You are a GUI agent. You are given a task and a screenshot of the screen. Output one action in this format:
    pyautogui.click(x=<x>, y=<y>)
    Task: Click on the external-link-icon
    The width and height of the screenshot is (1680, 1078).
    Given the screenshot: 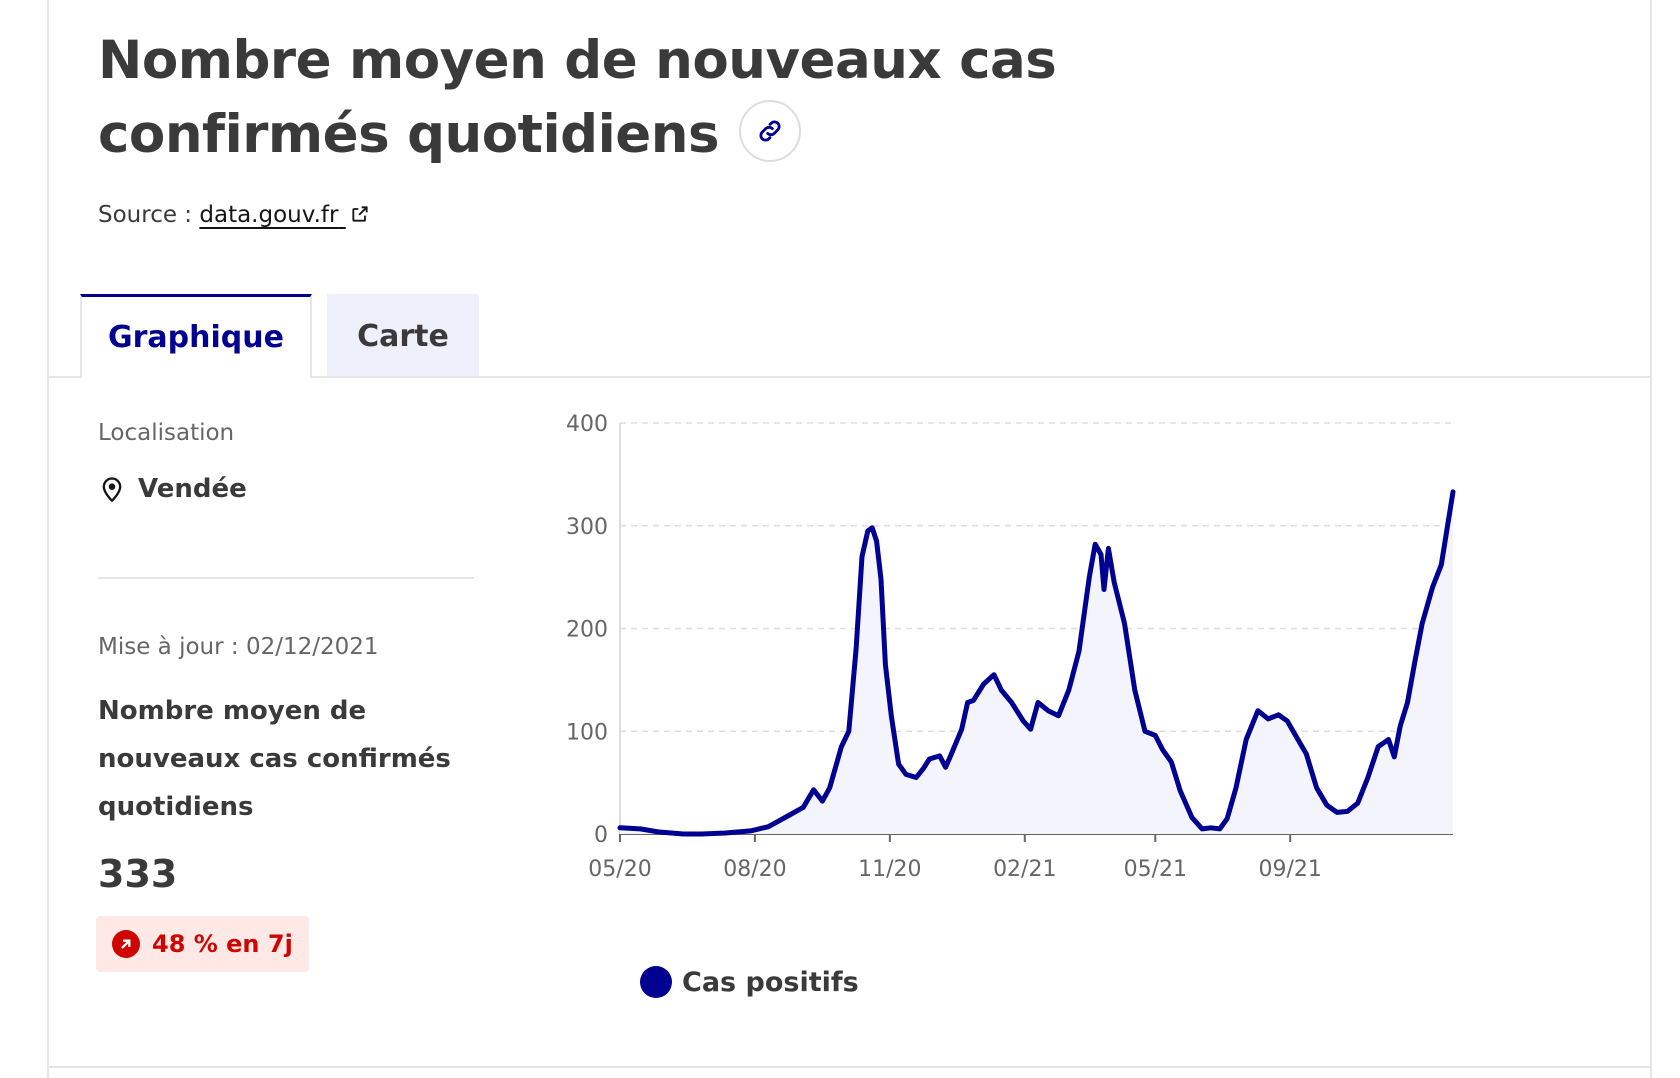 What is the action you would take?
    pyautogui.click(x=360, y=214)
    